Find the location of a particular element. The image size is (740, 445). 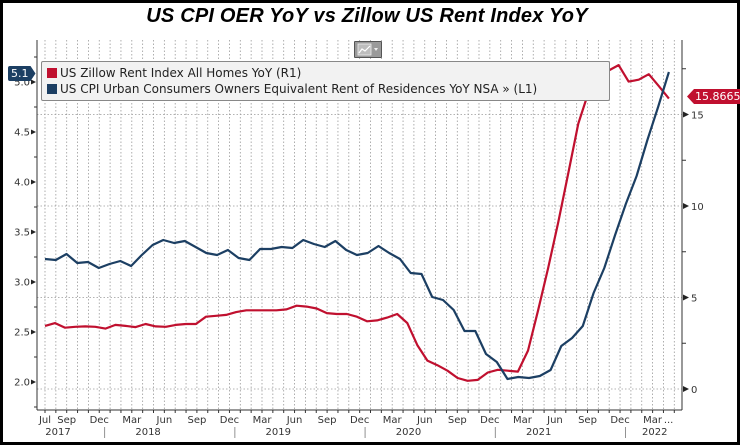

legend-label-zillow: US Zillow Rent Index All Homes YoY (R1) is located at coordinates (181, 73).